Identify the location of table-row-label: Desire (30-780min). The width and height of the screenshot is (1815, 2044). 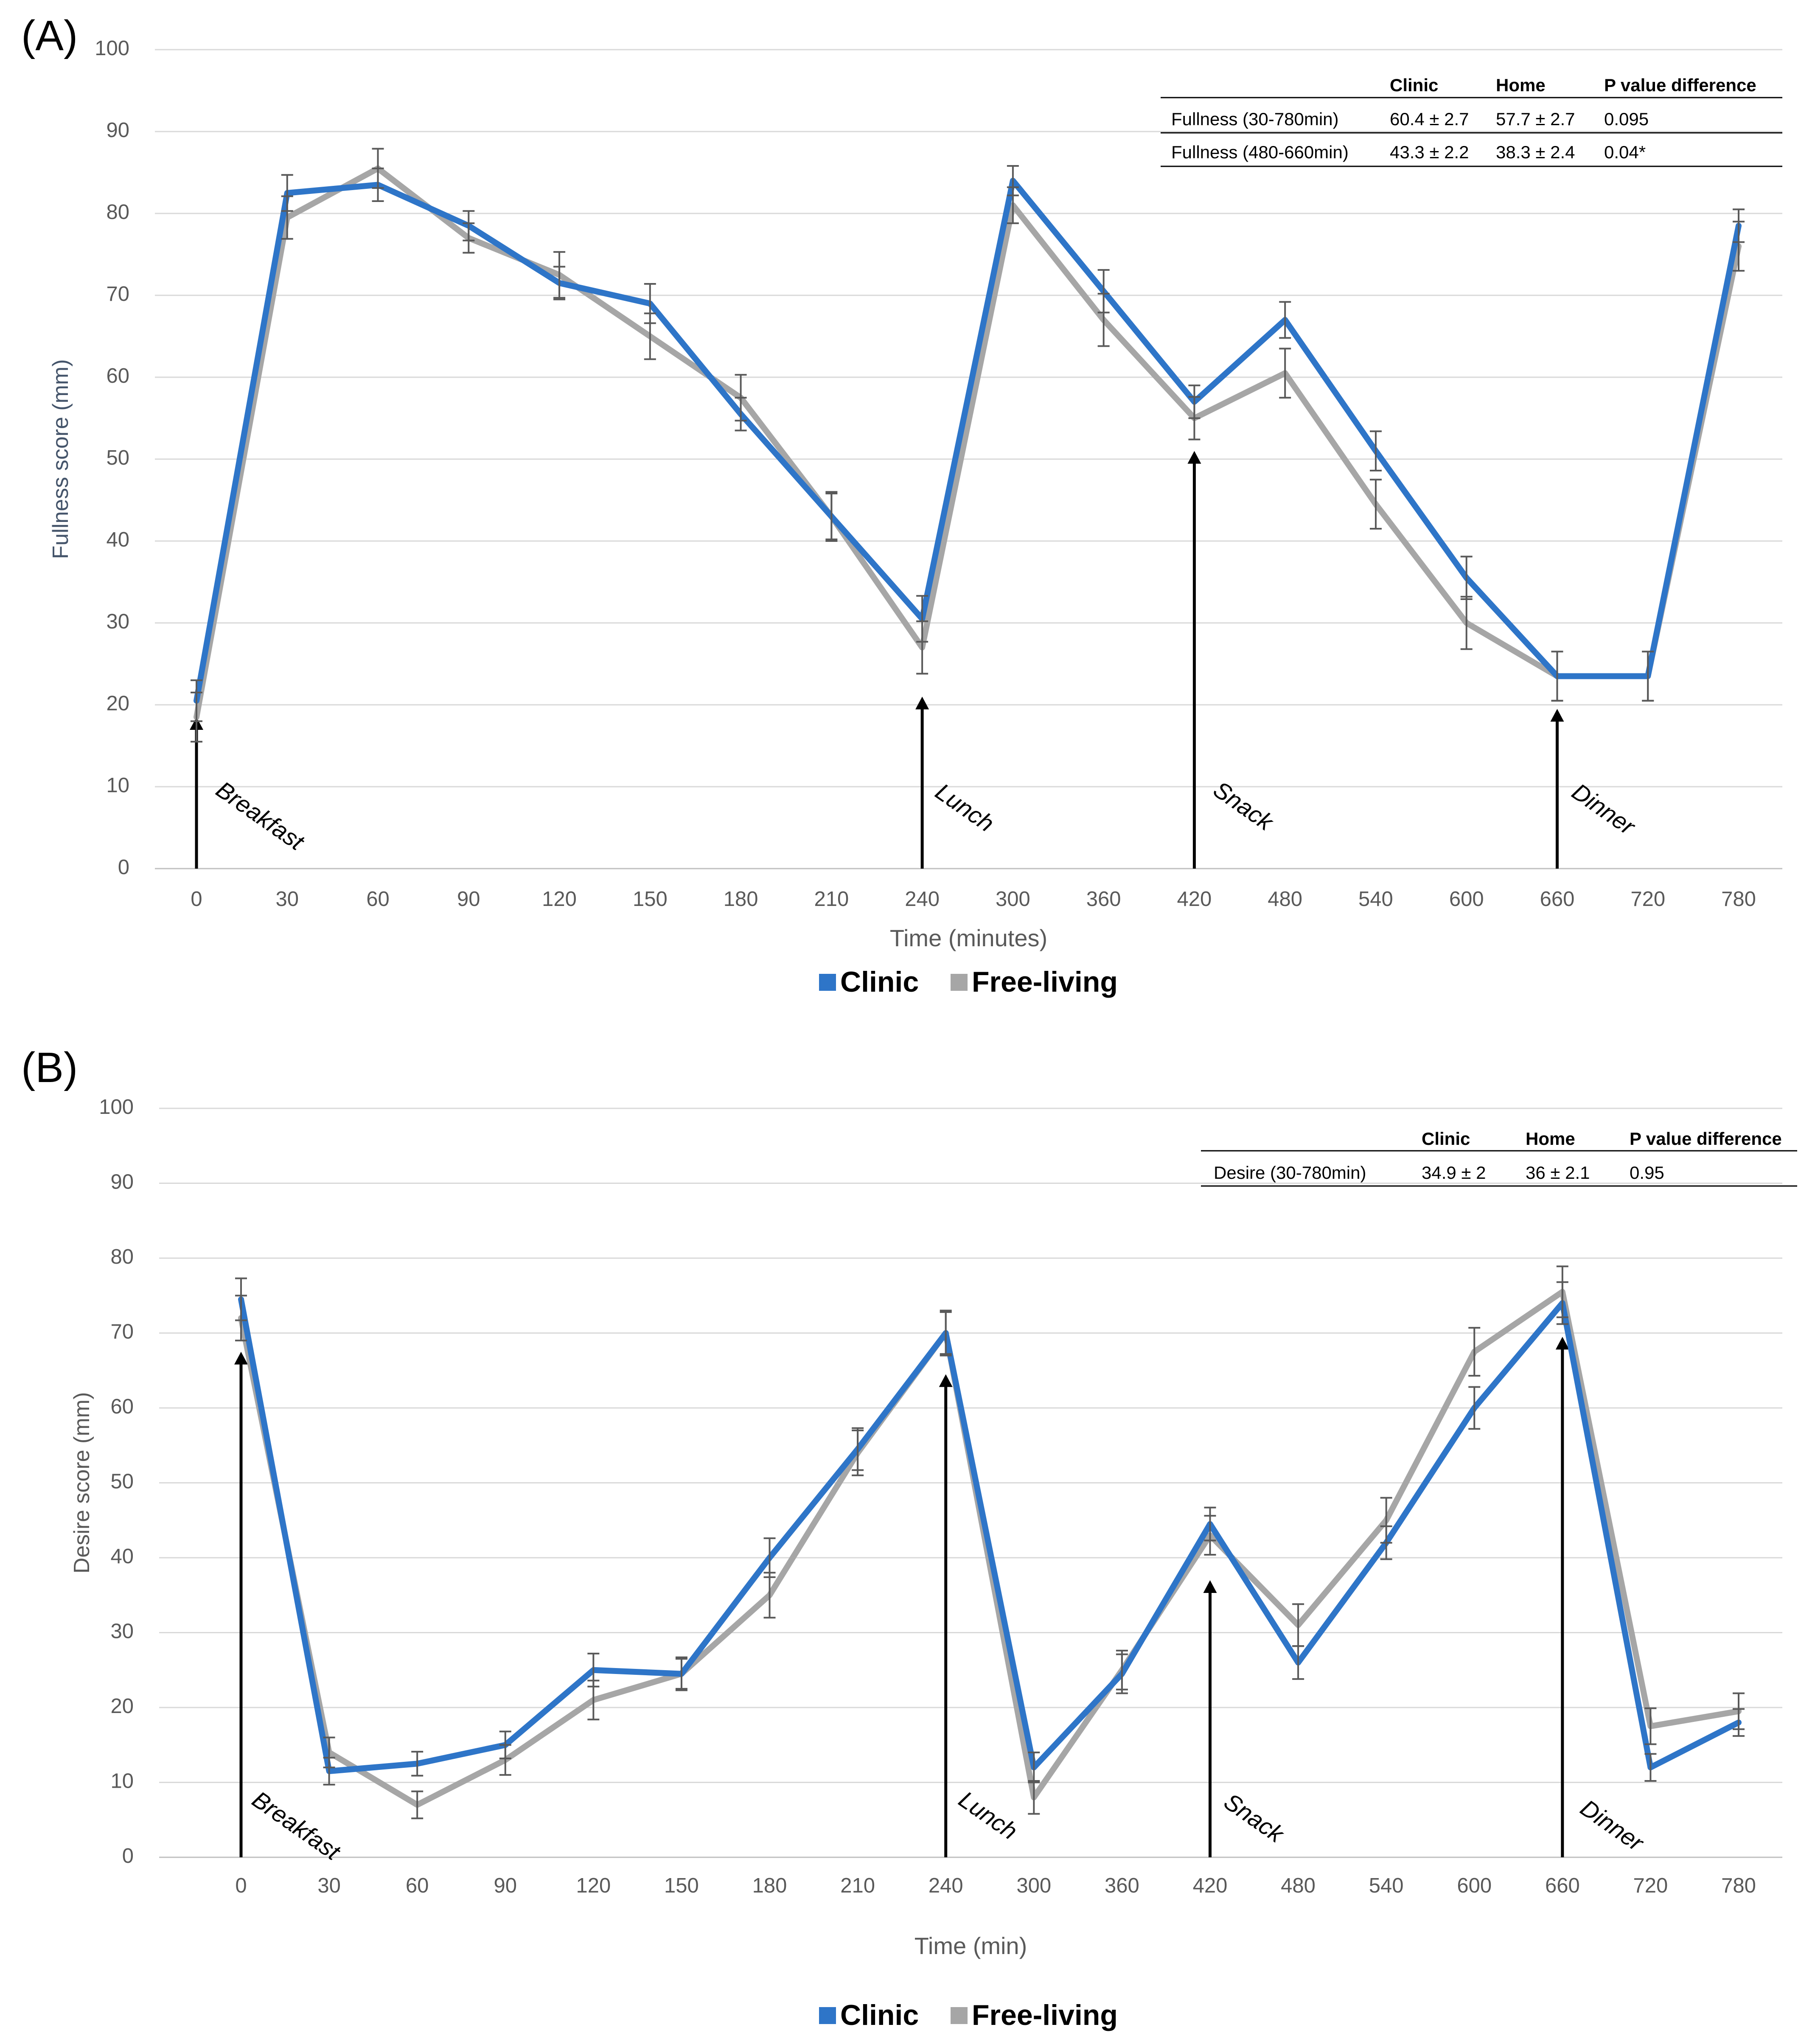
(1290, 1173).